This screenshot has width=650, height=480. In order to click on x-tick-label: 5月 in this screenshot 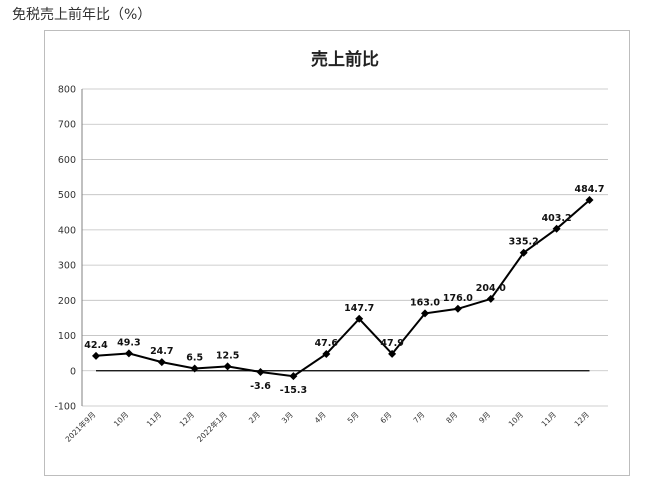, I will do `click(353, 417)`.